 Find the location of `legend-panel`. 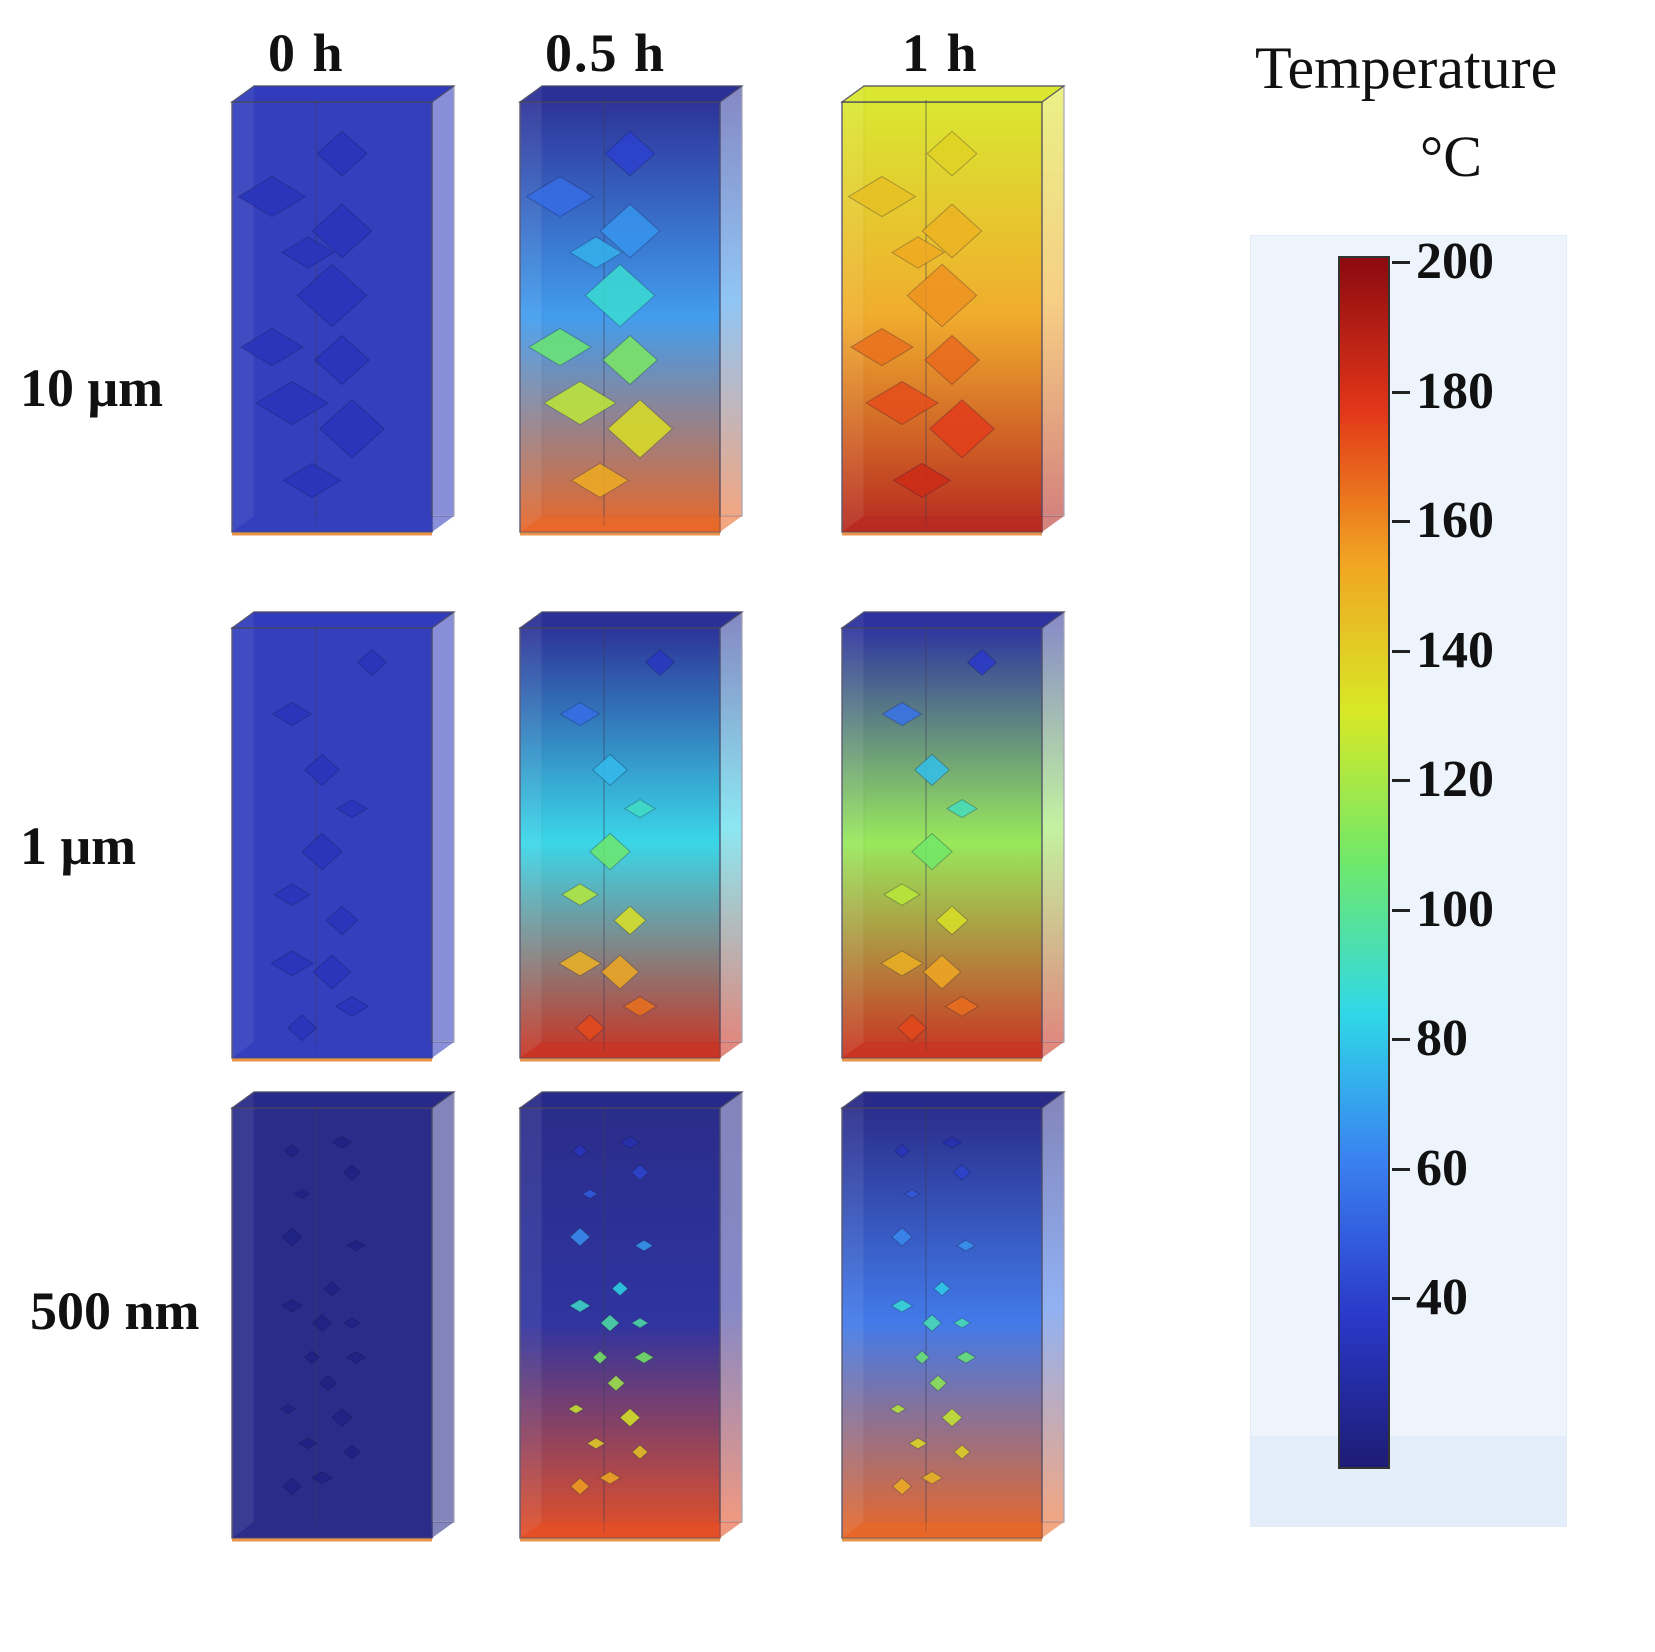

legend-panel is located at coordinates (1408, 881).